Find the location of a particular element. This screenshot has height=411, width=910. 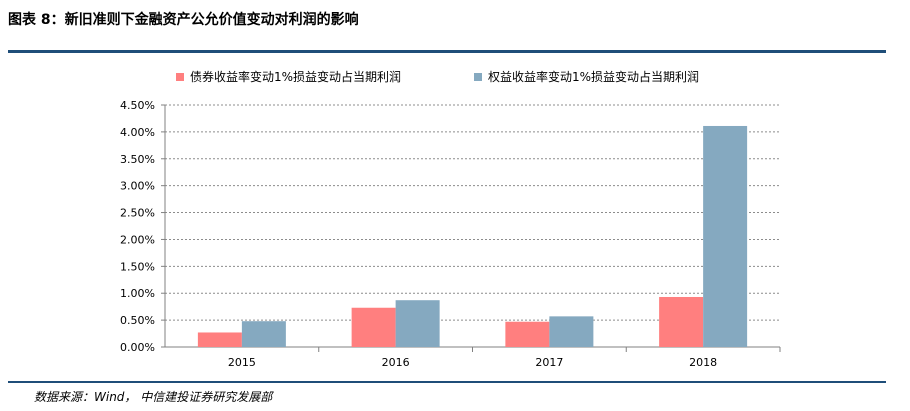

y-tick-label: 4.00% is located at coordinates (137, 132).